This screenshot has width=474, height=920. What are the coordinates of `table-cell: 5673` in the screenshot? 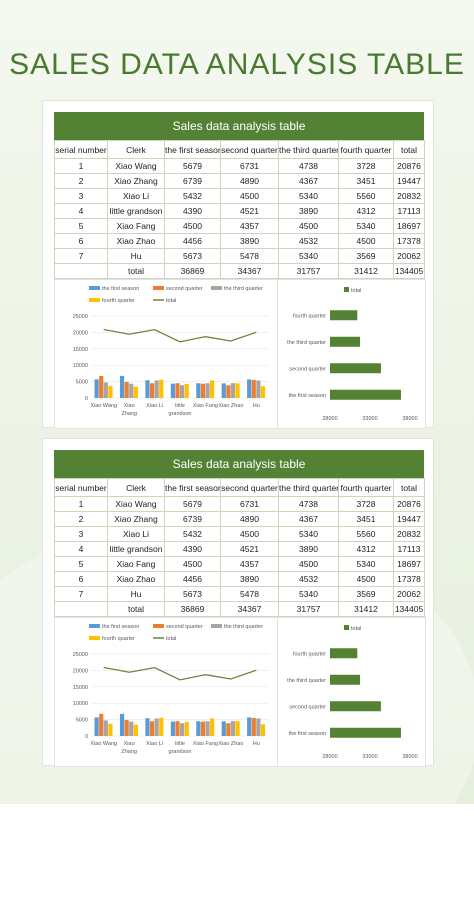 It's located at (192, 256).